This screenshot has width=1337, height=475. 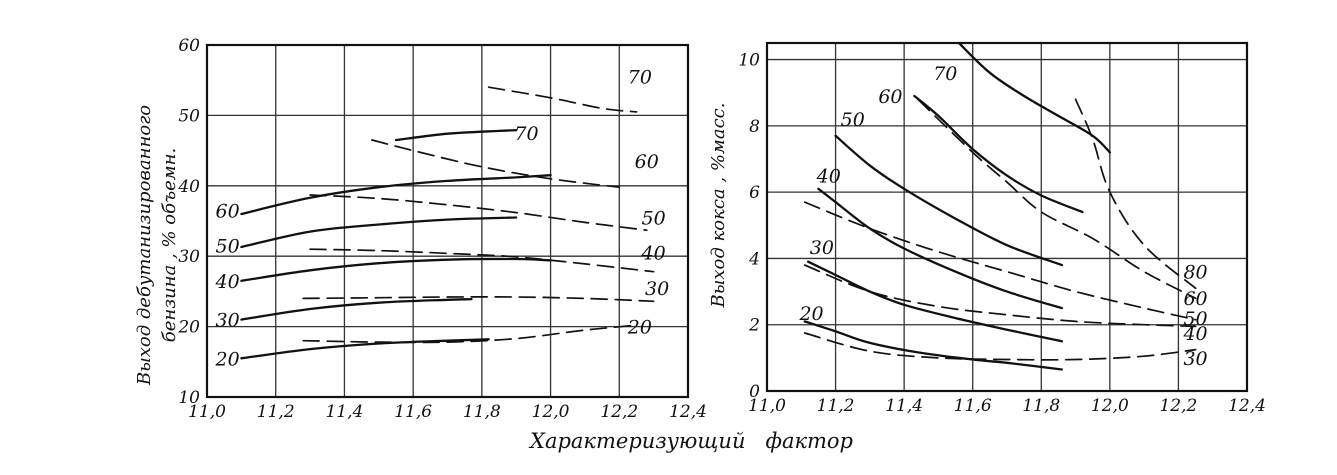 I want to click on right-y-tick-label: 8, so click(x=754, y=127).